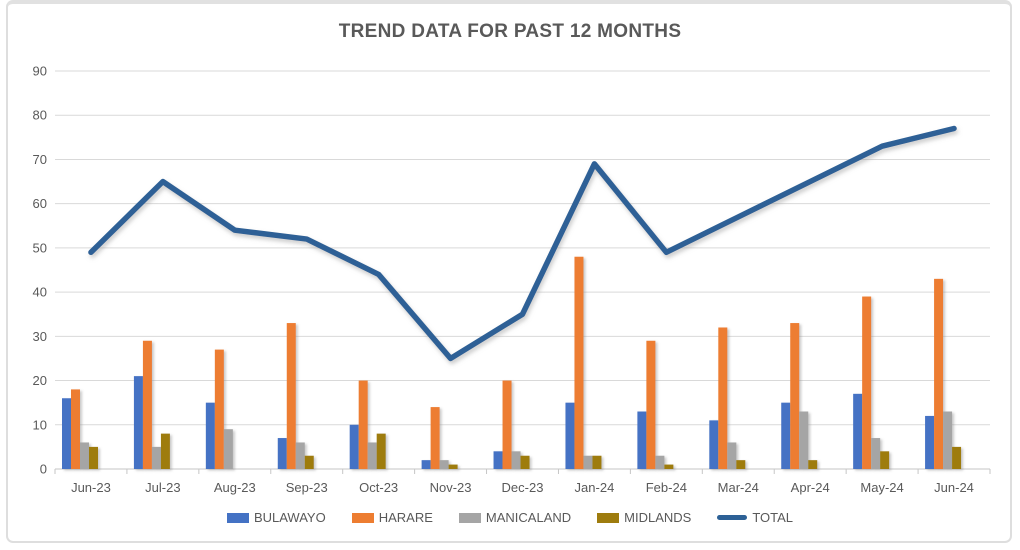 This screenshot has height=550, width=1020. What do you see at coordinates (40, 292) in the screenshot?
I see `y-axis-tick-label: 40` at bounding box center [40, 292].